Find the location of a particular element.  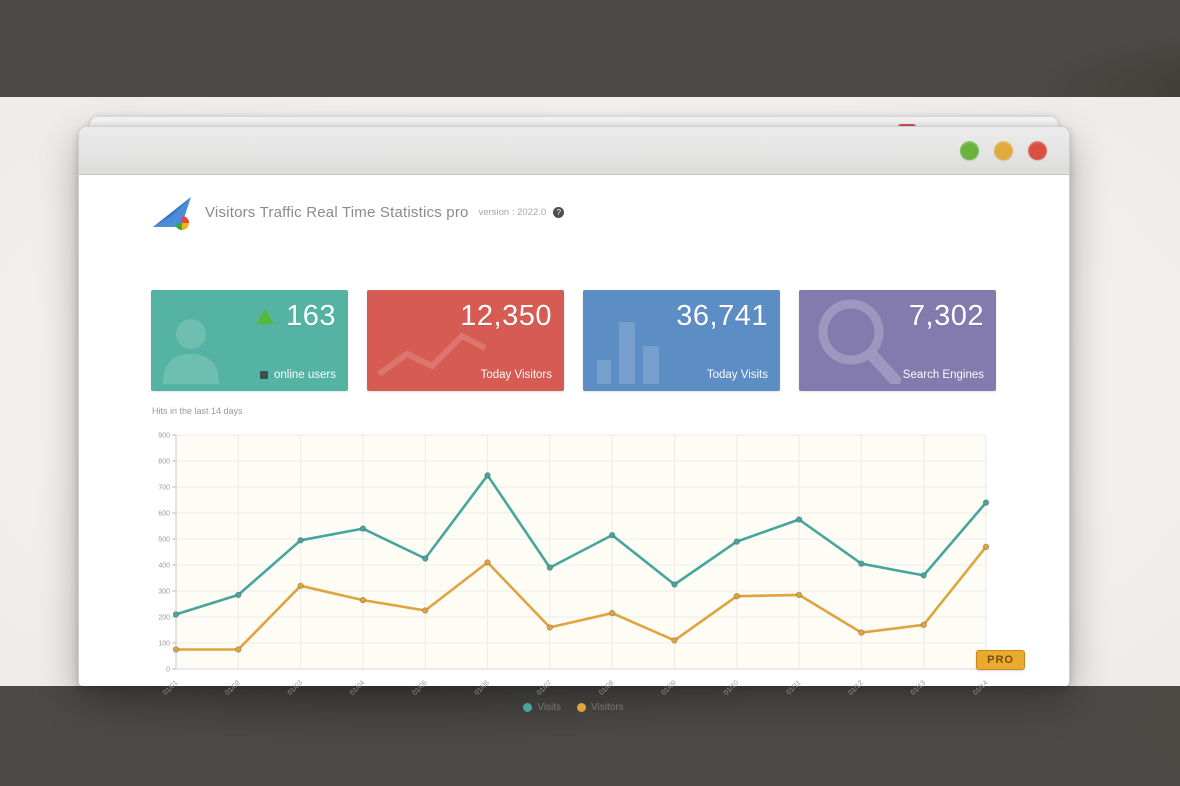

svg-text: 900 is located at coordinates (164, 436).